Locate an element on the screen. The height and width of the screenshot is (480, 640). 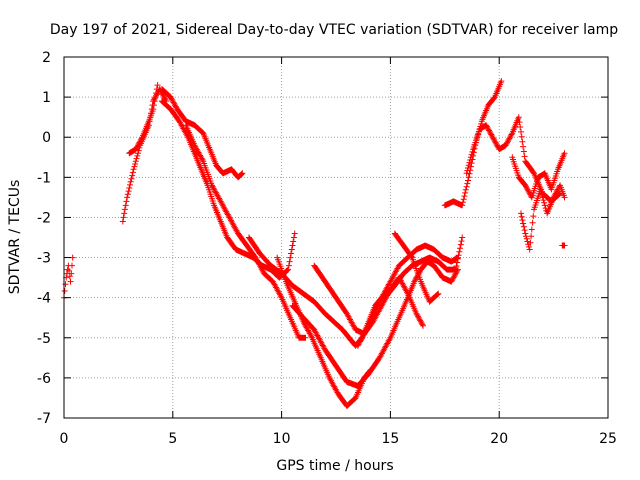
y-tick-label: -7 is located at coordinates (44, 419).